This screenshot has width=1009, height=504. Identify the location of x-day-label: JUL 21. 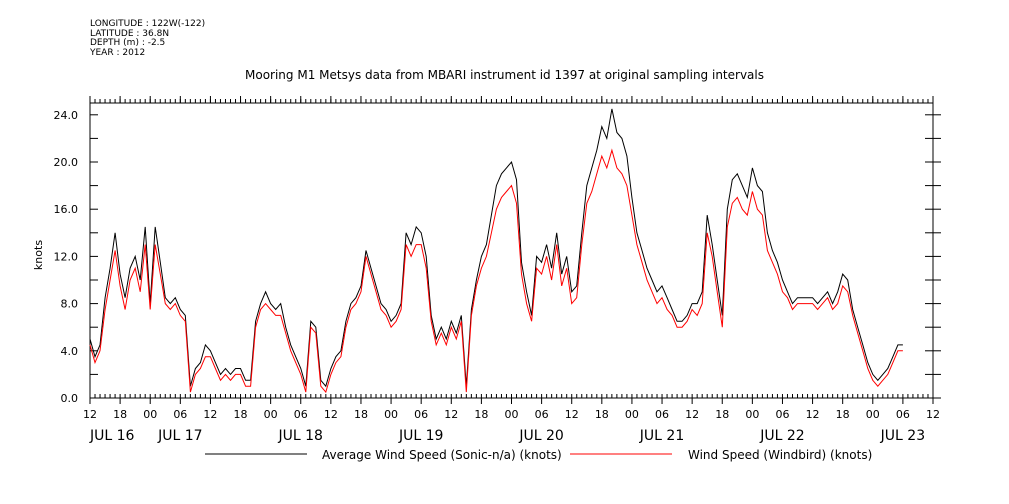
(661, 436).